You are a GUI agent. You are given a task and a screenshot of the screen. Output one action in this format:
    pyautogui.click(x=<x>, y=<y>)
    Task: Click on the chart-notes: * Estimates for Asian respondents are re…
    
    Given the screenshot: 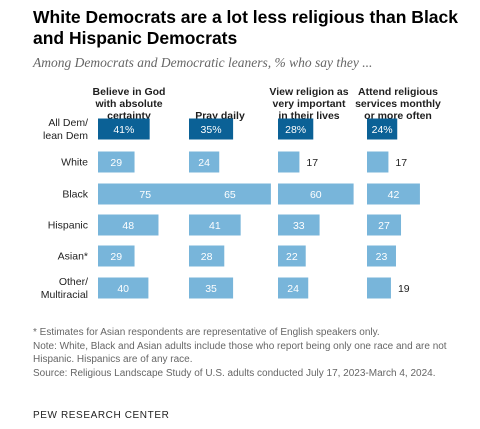 What is the action you would take?
    pyautogui.click(x=253, y=353)
    